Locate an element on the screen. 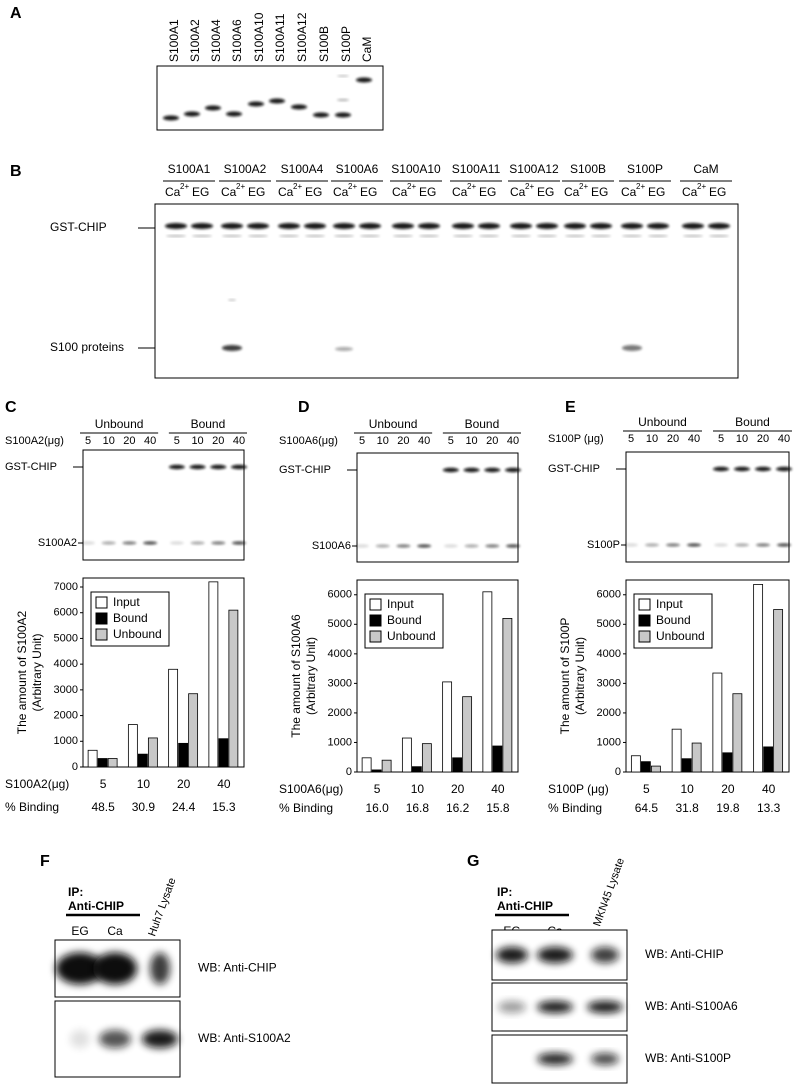  binding-value: 24.4 is located at coordinates (184, 807).